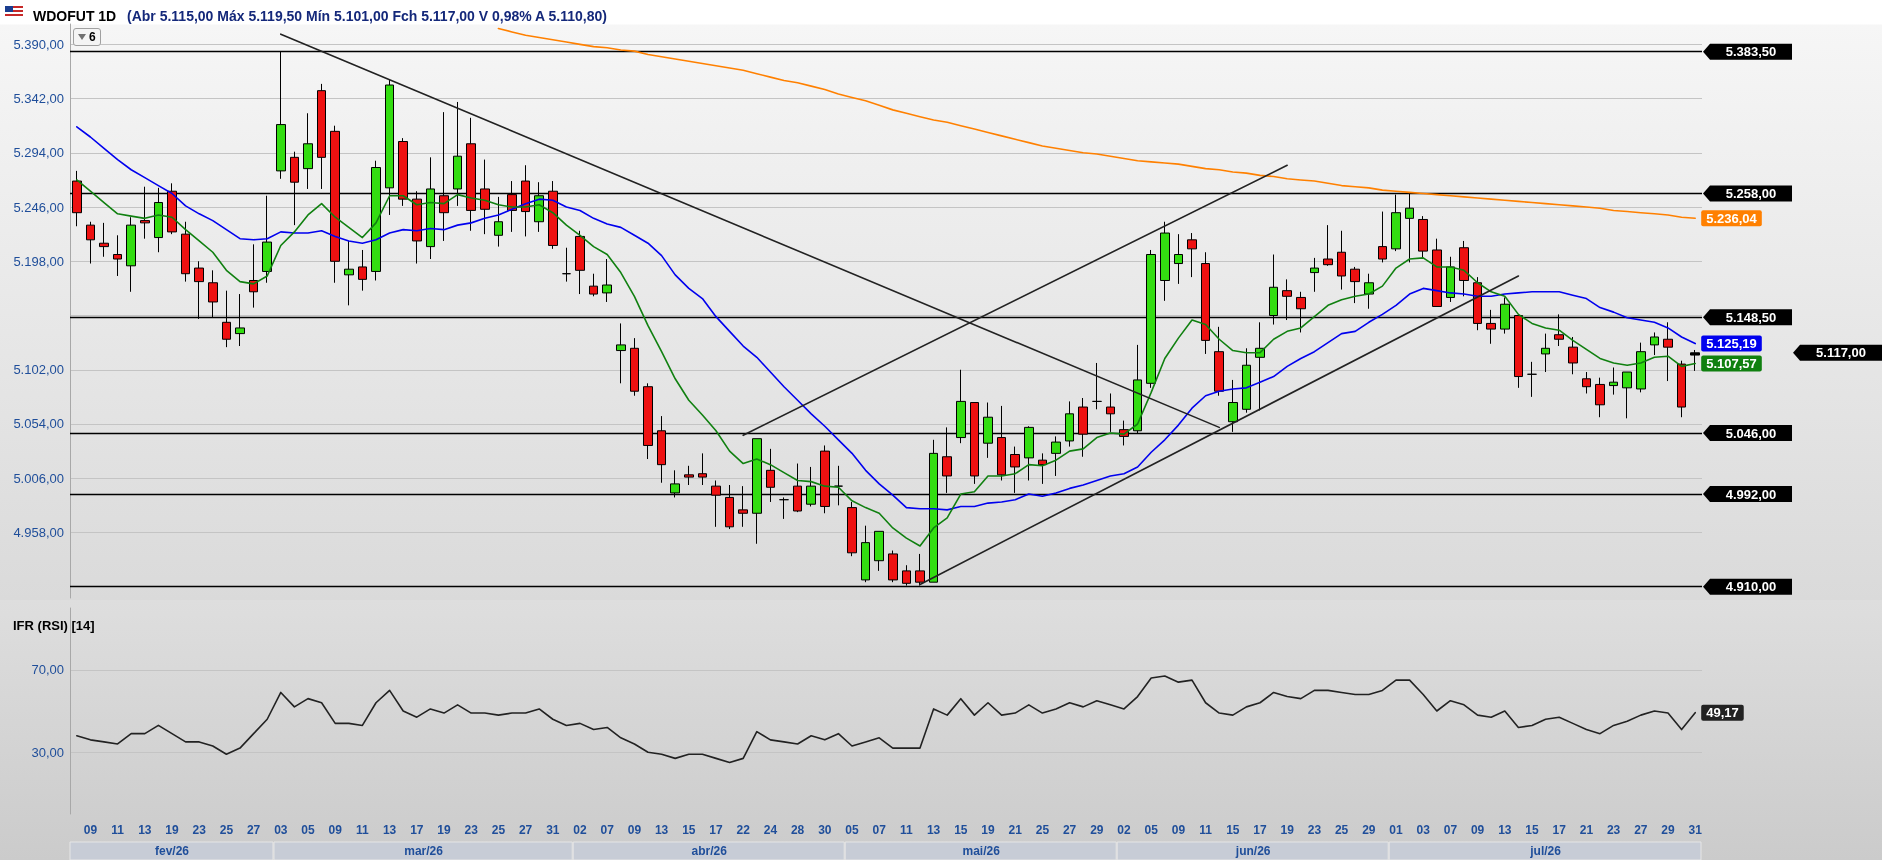  I want to click on x-tick-label: 28, so click(797, 830).